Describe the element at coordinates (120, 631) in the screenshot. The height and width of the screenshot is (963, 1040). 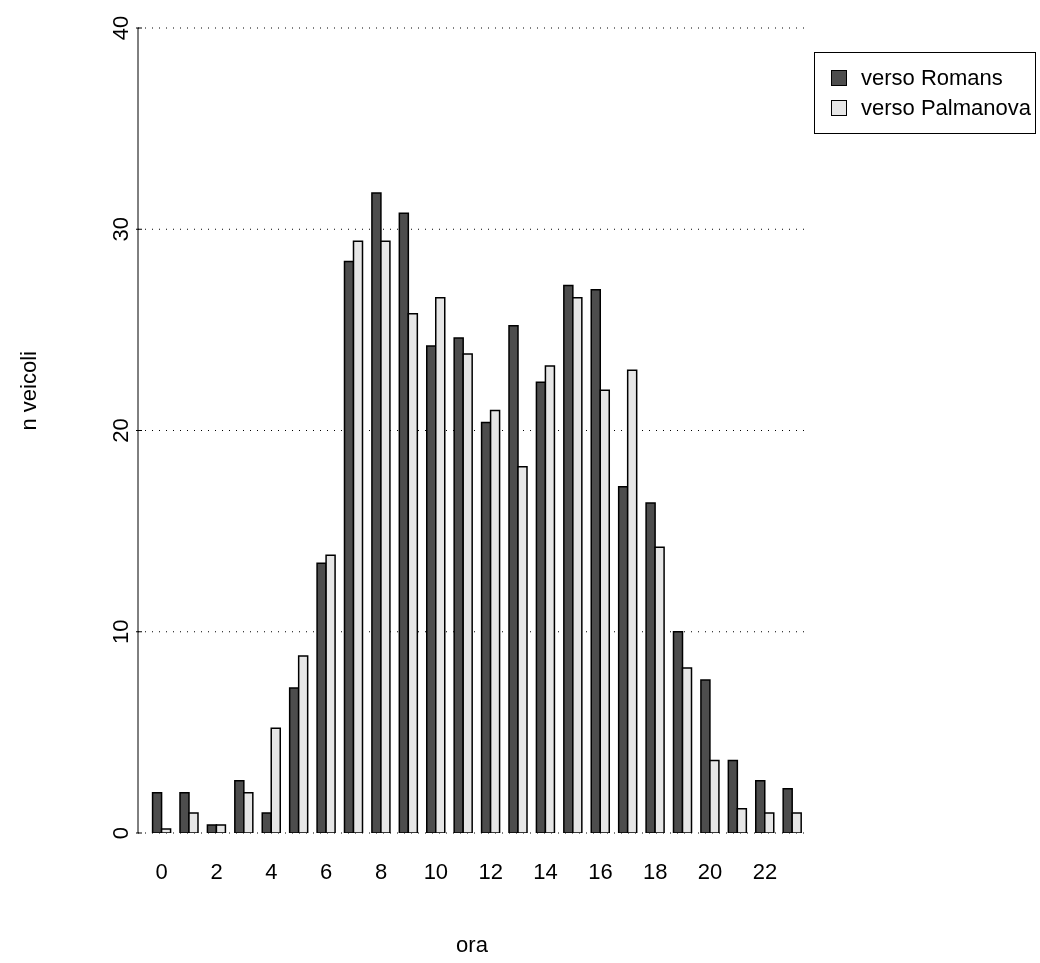
I see `y-tick-label: 10` at that location.